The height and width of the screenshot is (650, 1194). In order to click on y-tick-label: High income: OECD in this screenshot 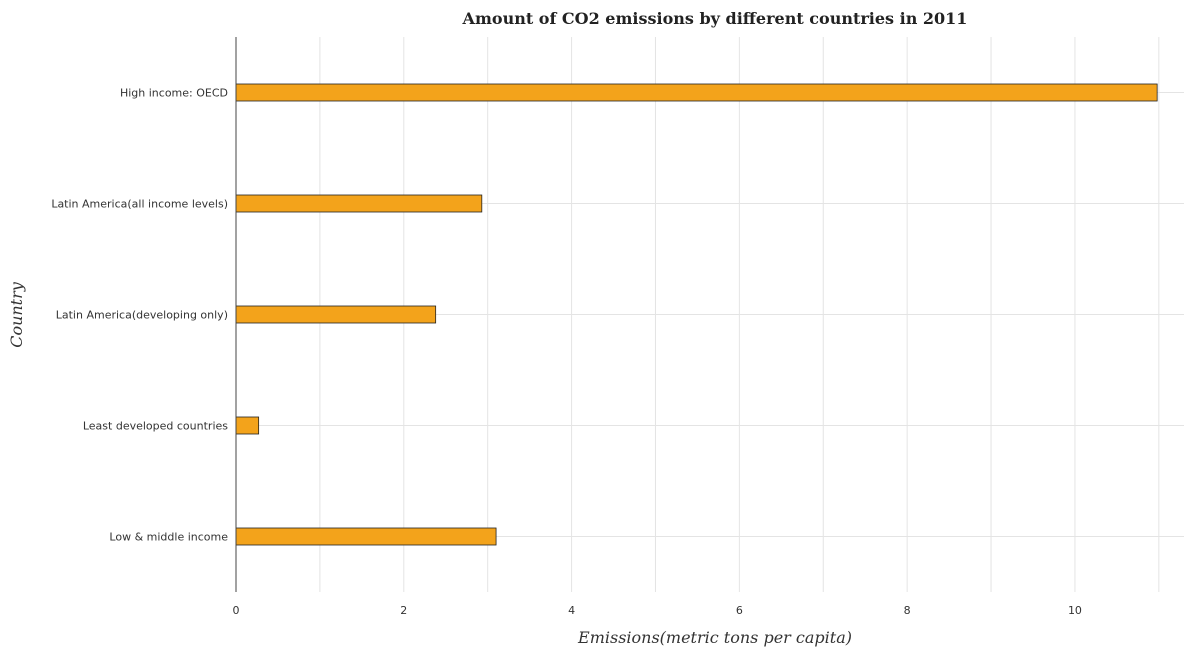, I will do `click(174, 93)`.